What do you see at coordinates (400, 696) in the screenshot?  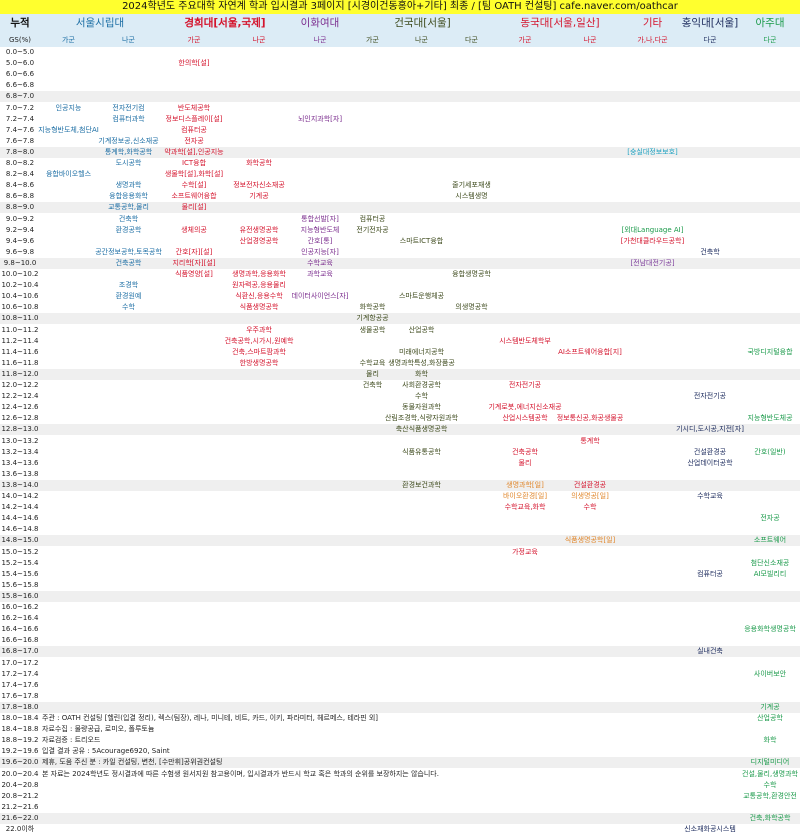 I see `table-row: 17.6~17.8` at bounding box center [400, 696].